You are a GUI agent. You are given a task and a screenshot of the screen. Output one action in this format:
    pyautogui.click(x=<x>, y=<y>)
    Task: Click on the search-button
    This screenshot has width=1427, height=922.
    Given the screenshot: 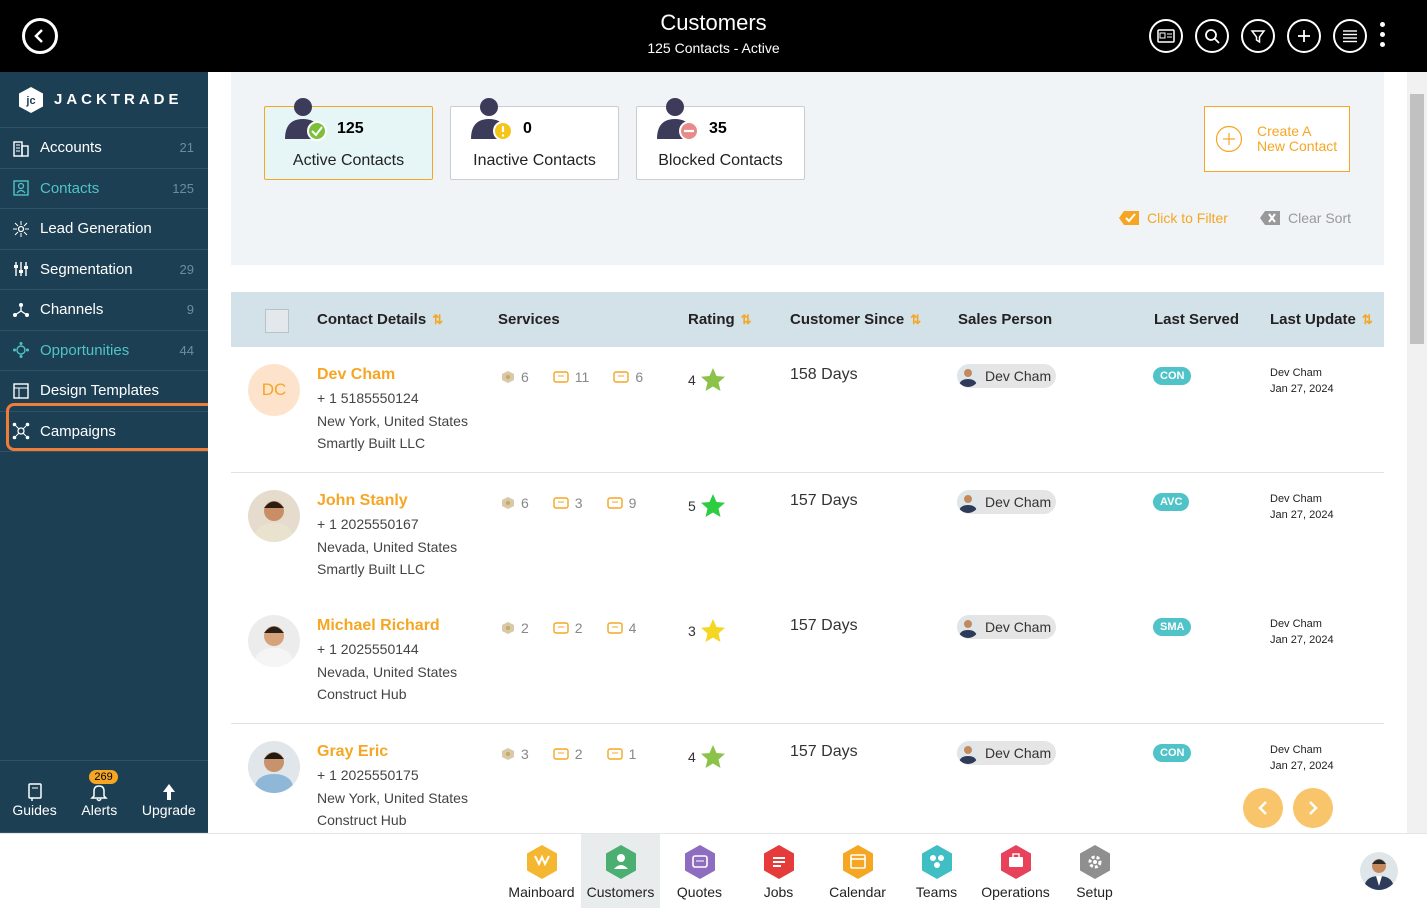 What is the action you would take?
    pyautogui.click(x=1212, y=36)
    